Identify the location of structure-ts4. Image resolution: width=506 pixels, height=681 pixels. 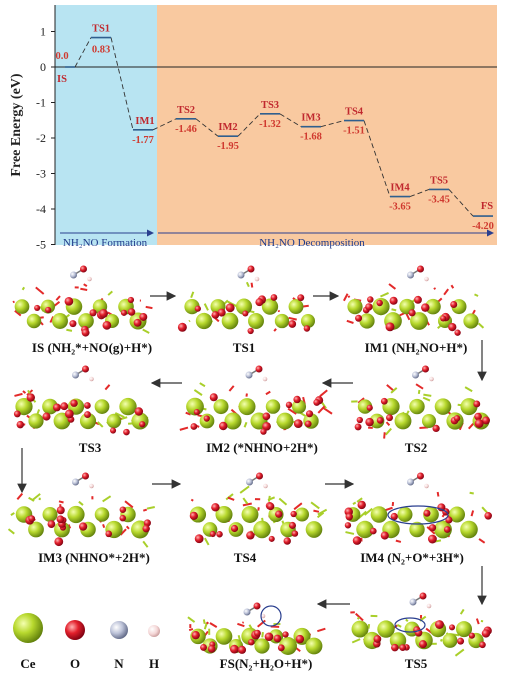
(258, 509).